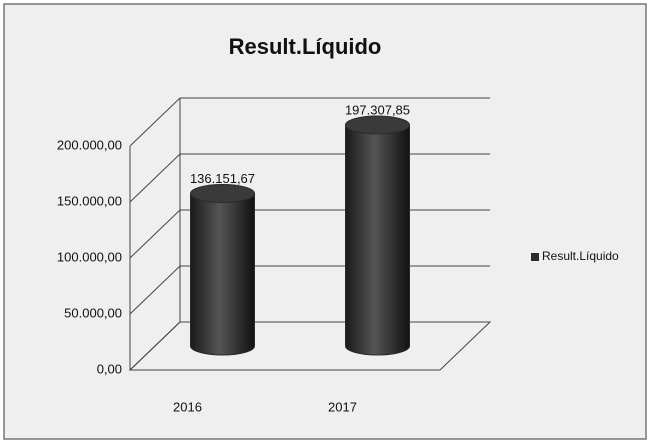 The image size is (650, 443). What do you see at coordinates (309, 122) in the screenshot?
I see `grid-line` at bounding box center [309, 122].